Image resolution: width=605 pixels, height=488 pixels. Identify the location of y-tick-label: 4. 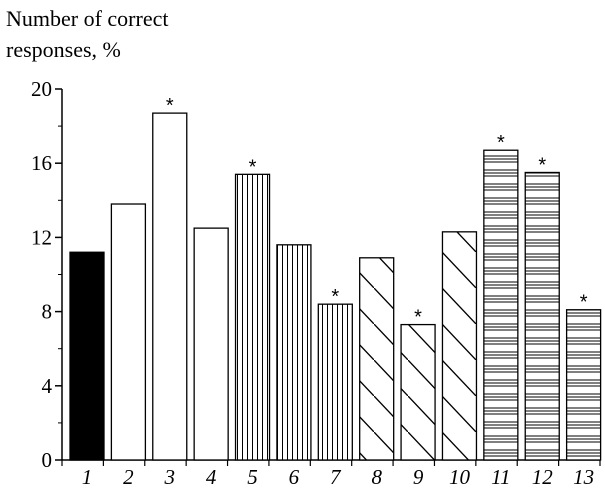
(47, 386).